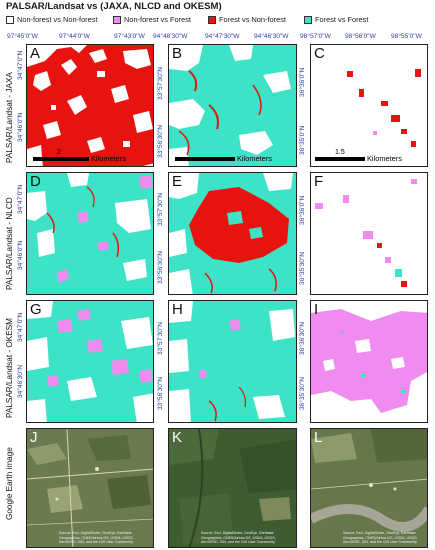 The height and width of the screenshot is (550, 435). I want to click on lon-tick: 94°47'30"W, so click(222, 36).